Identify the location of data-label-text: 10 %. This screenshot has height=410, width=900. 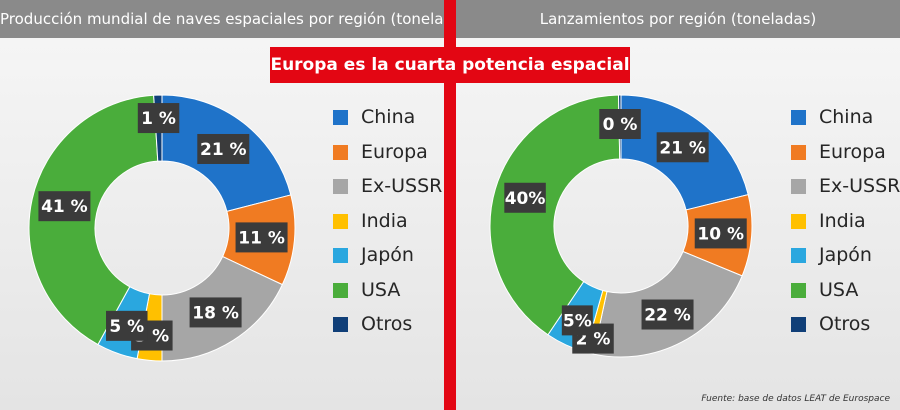
(720, 234).